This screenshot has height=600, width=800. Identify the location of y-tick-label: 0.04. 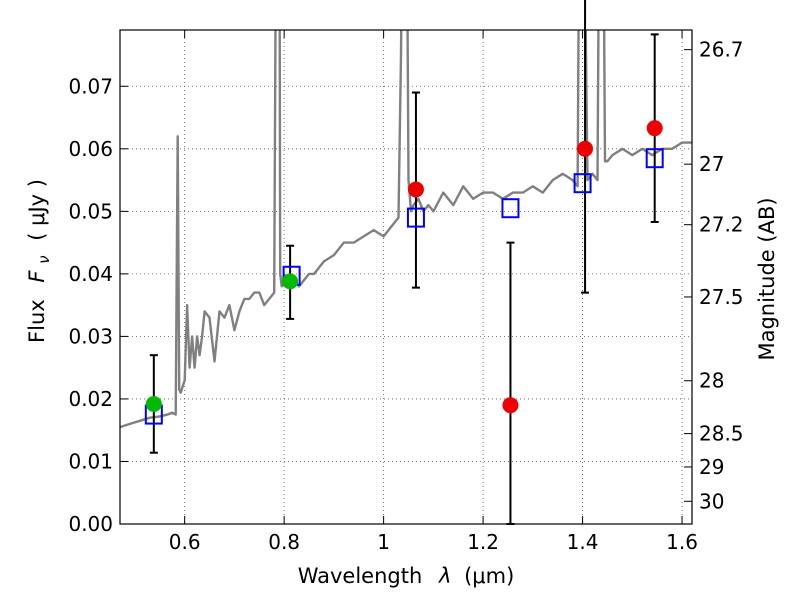
(90, 274).